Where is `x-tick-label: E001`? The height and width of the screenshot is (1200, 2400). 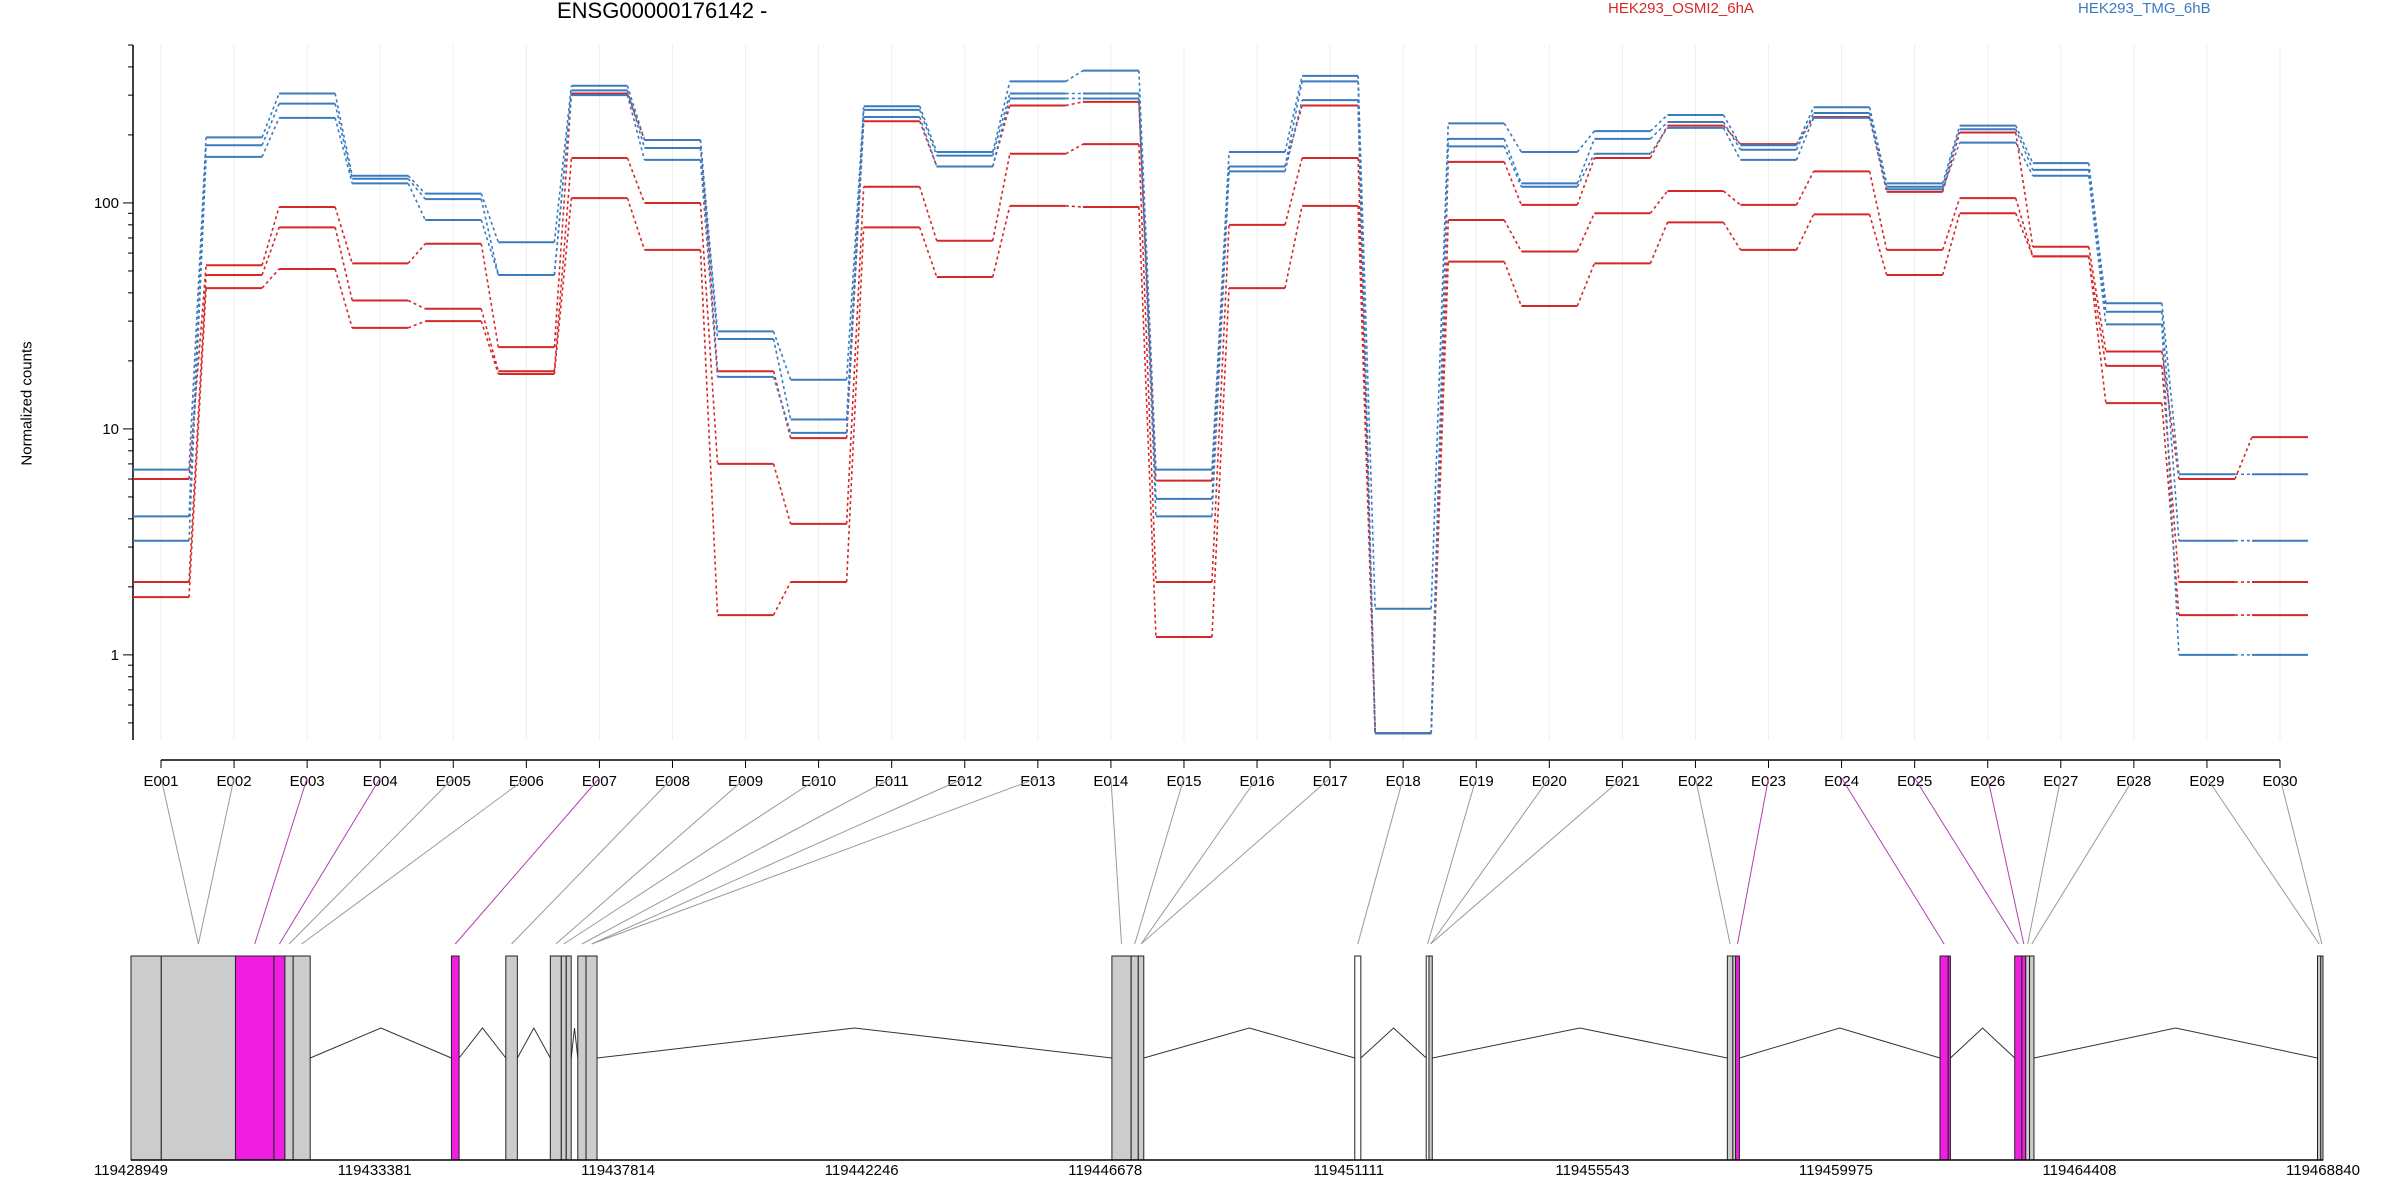
x-tick-label: E001 is located at coordinates (160, 781).